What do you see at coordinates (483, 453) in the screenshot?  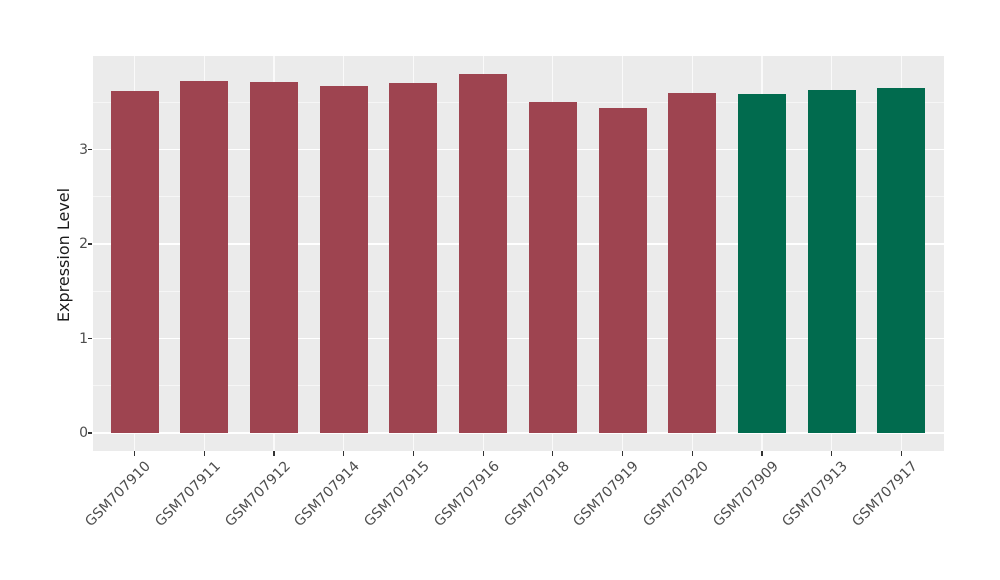 I see `x-tick-mark-GSM707916` at bounding box center [483, 453].